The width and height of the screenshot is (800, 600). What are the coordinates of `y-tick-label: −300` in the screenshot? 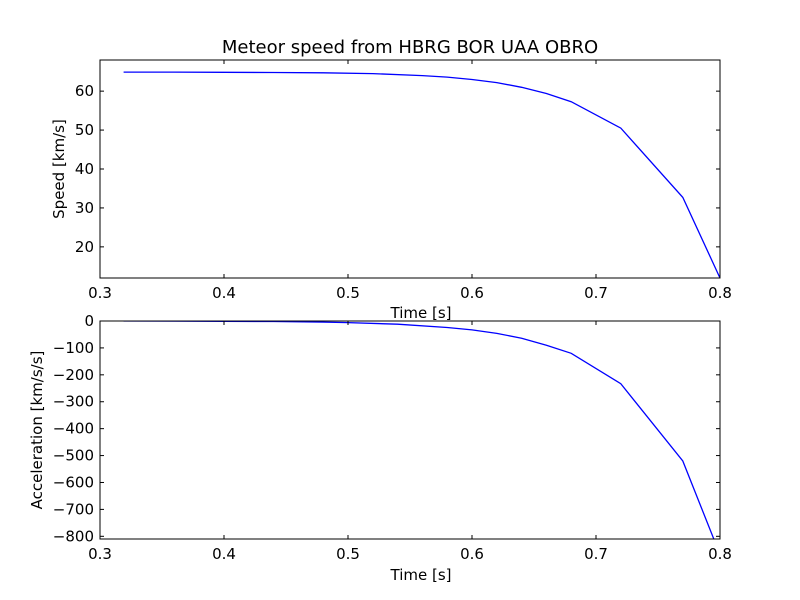 It's located at (73, 402).